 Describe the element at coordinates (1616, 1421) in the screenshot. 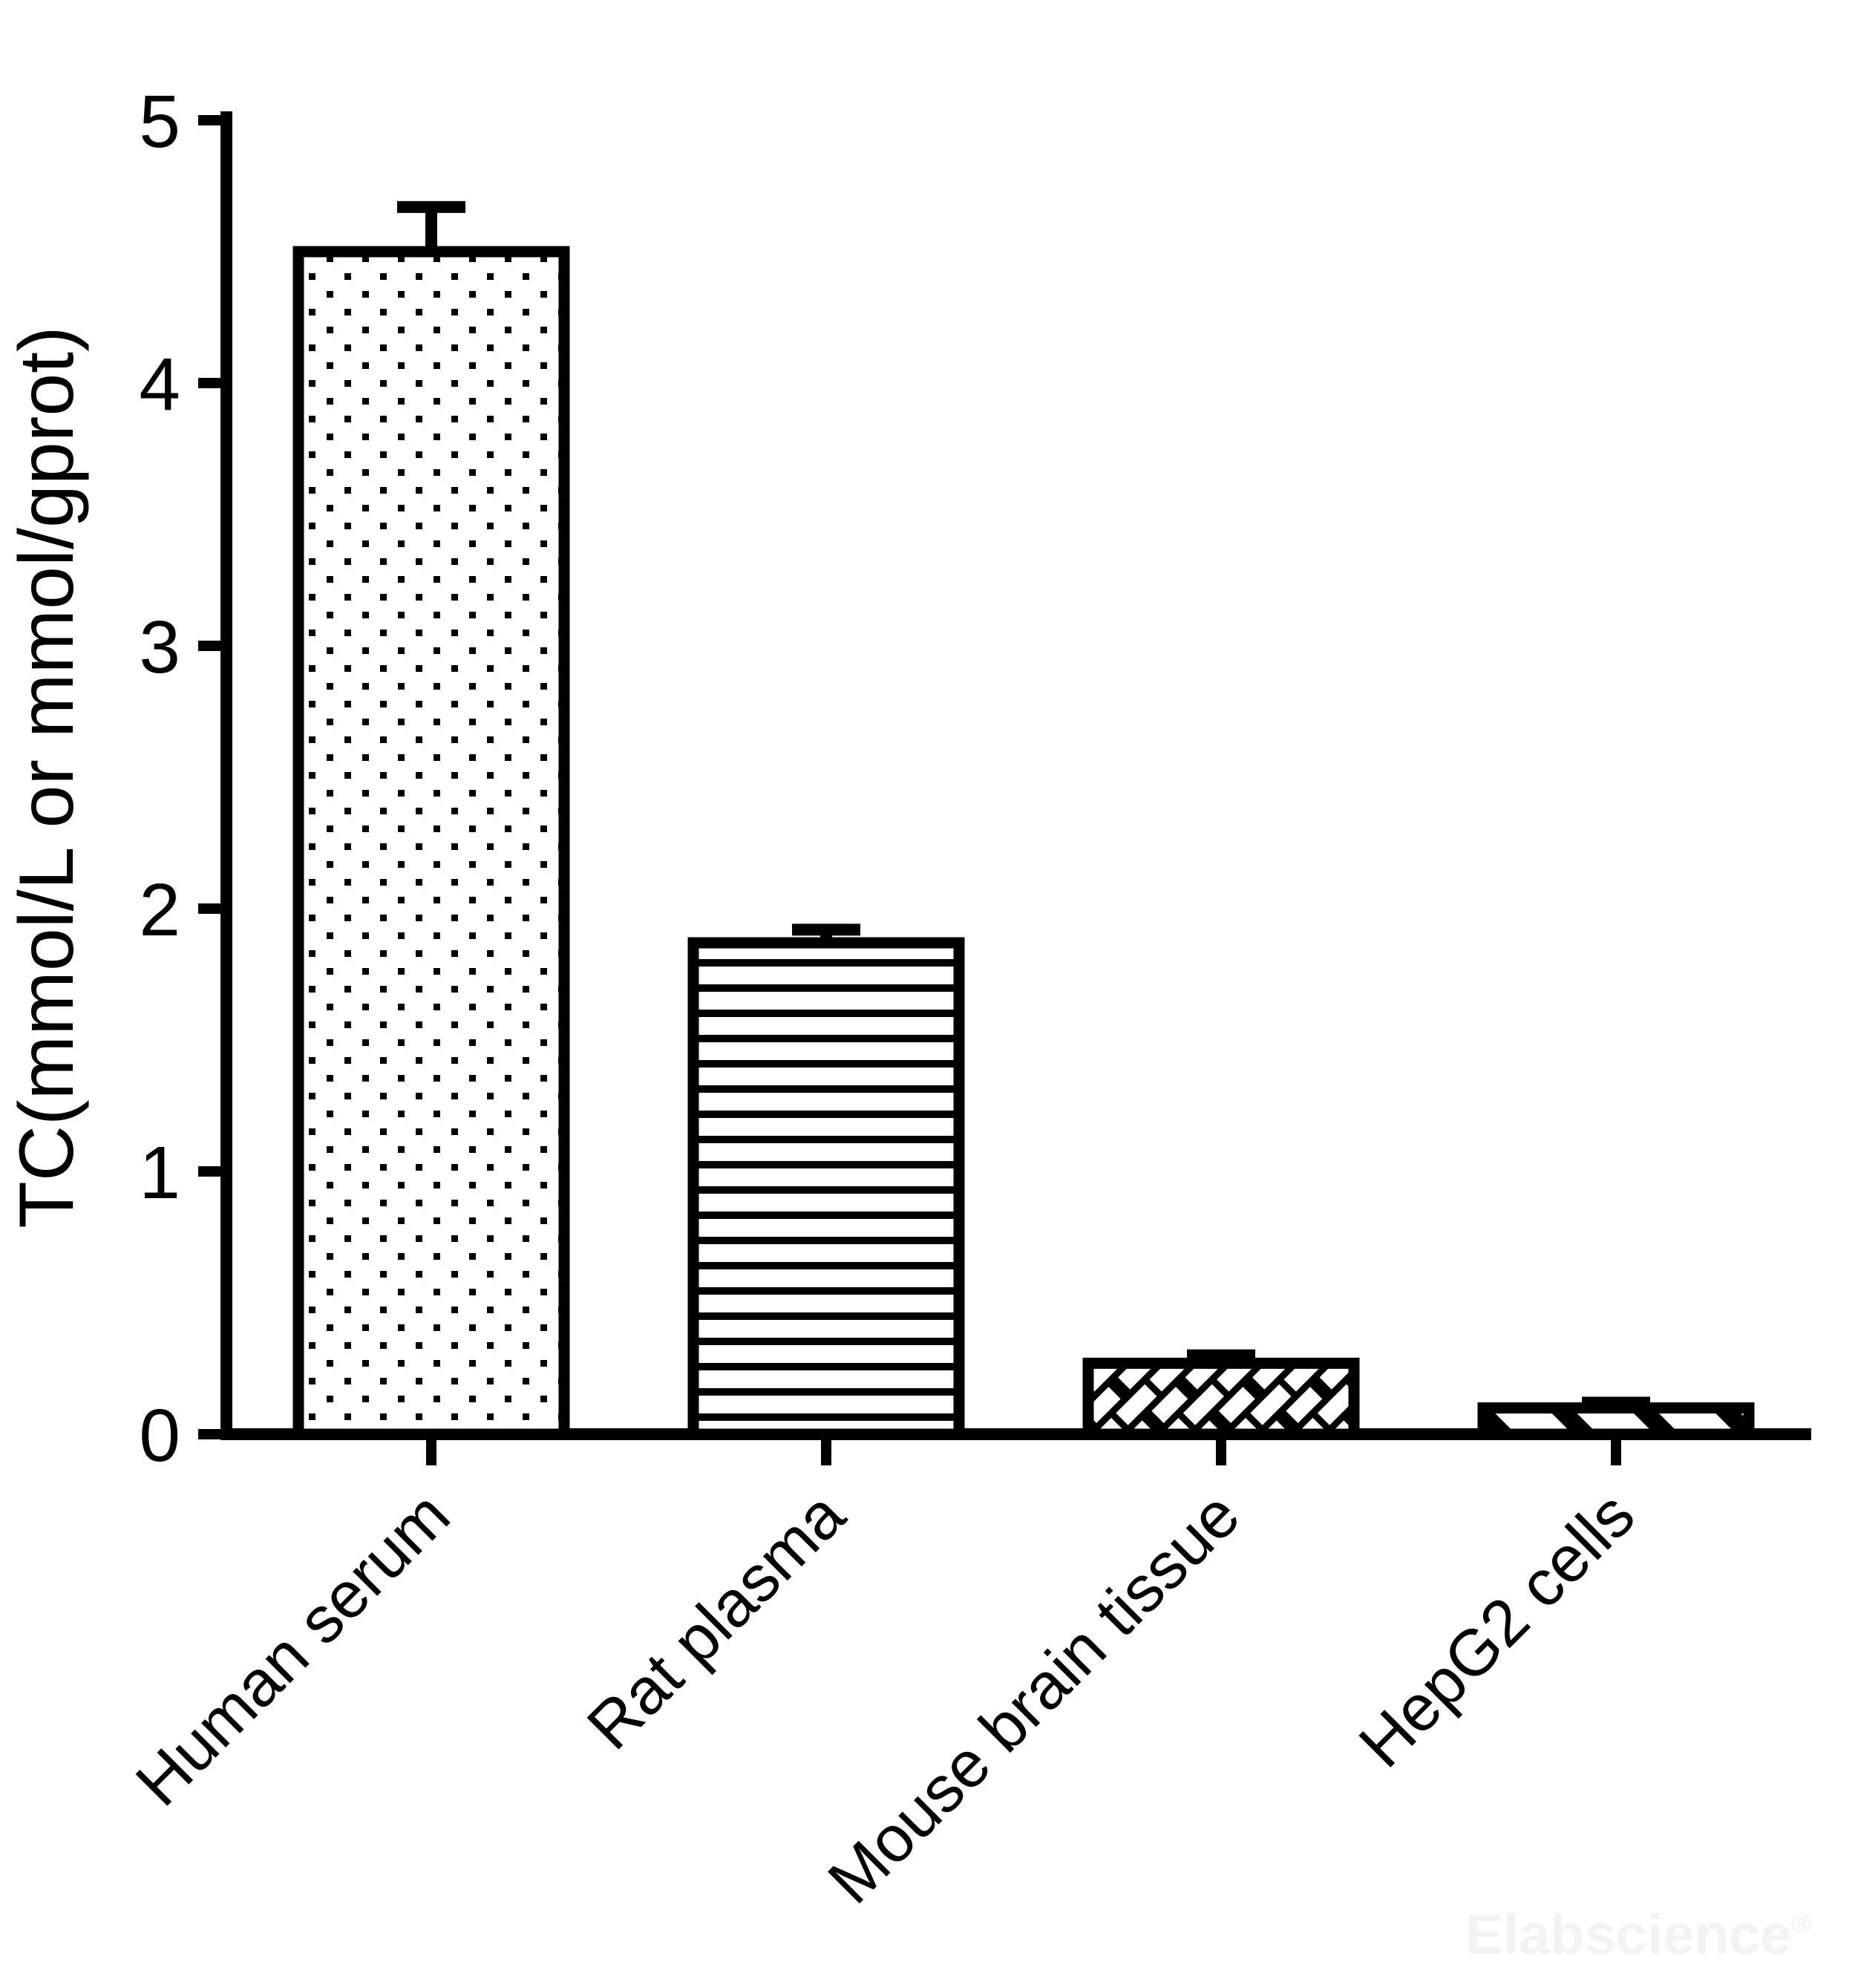

I see `bar-hepg2-cells` at that location.